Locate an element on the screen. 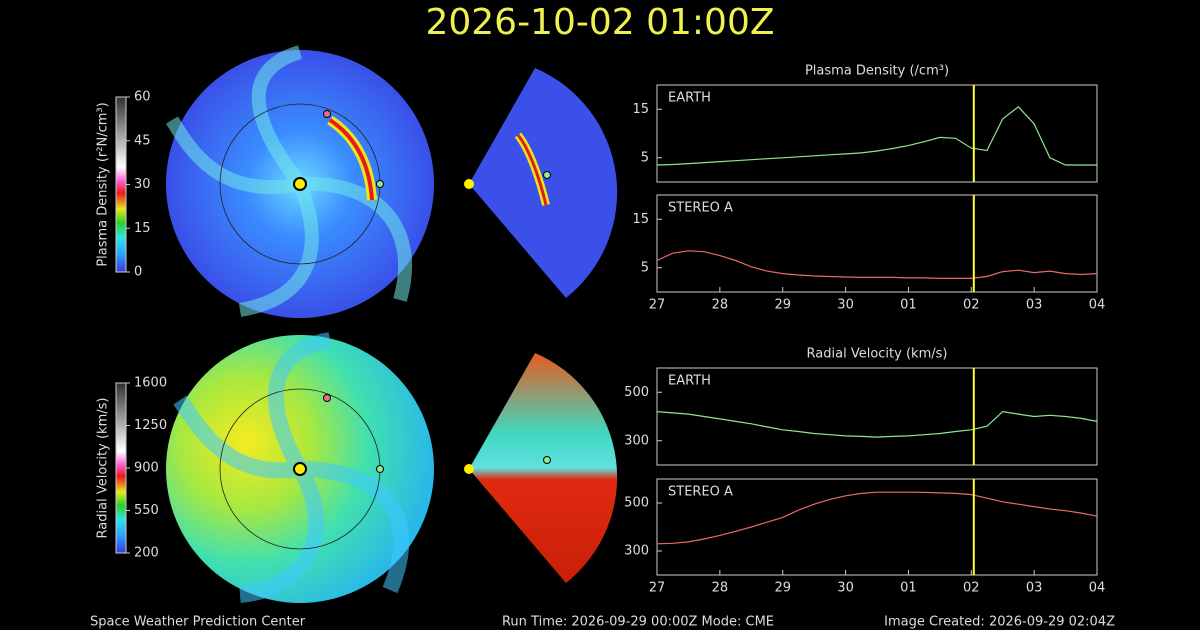  velocity-wedge is located at coordinates (543, 468).